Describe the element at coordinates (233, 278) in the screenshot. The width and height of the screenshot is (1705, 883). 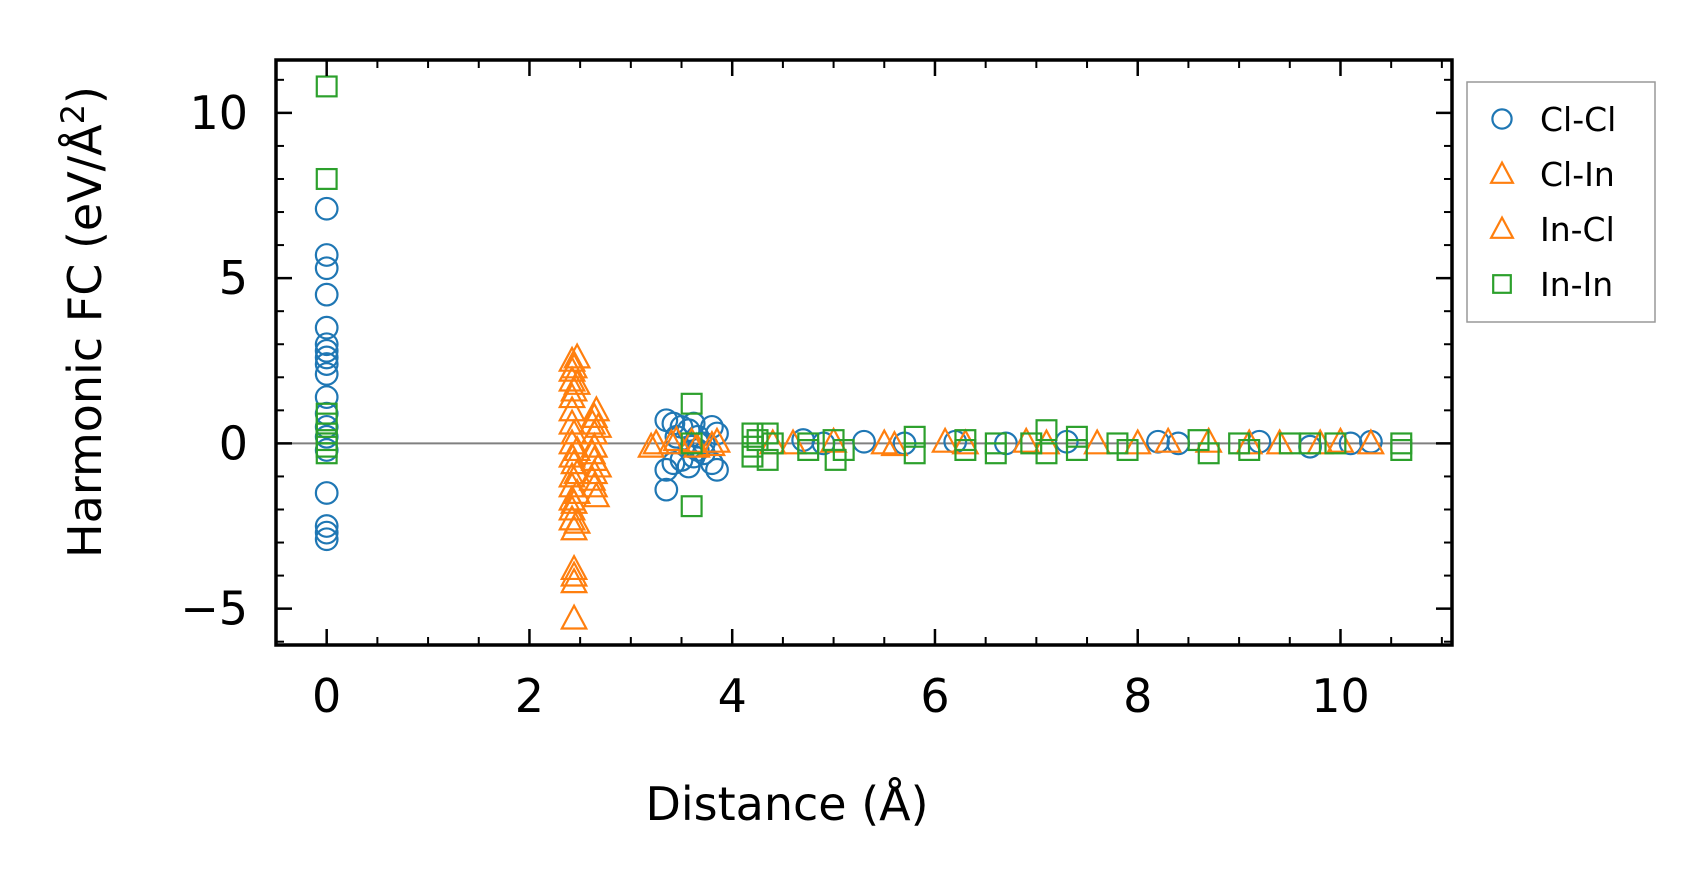
I see `y-tick-label: 5` at that location.